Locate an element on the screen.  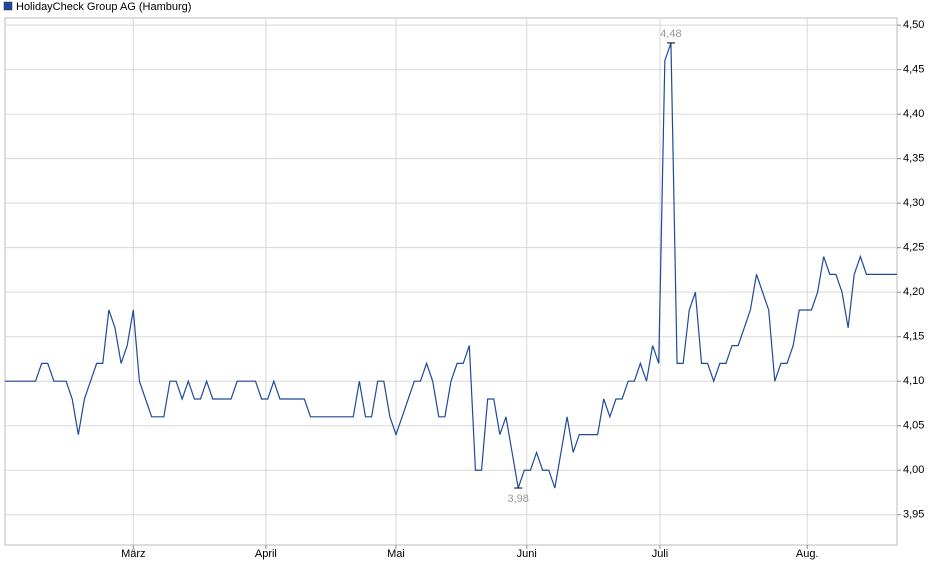
legend-swatch is located at coordinates (8, 6).